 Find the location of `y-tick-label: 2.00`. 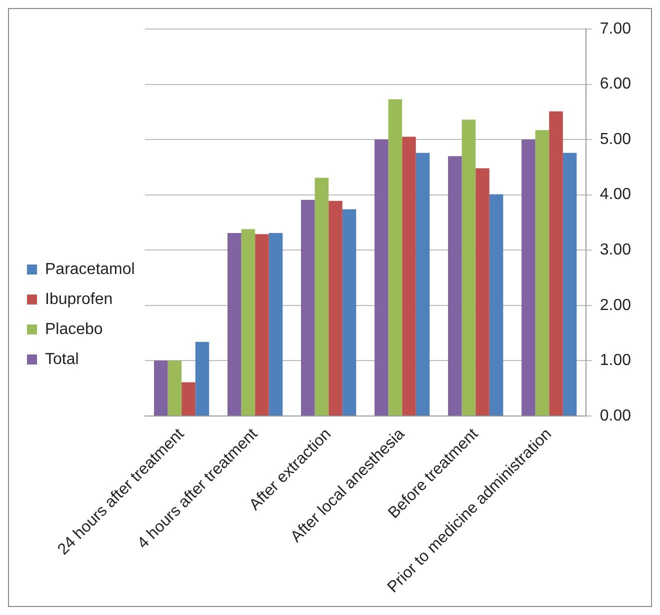

y-tick-label: 2.00 is located at coordinates (616, 305).